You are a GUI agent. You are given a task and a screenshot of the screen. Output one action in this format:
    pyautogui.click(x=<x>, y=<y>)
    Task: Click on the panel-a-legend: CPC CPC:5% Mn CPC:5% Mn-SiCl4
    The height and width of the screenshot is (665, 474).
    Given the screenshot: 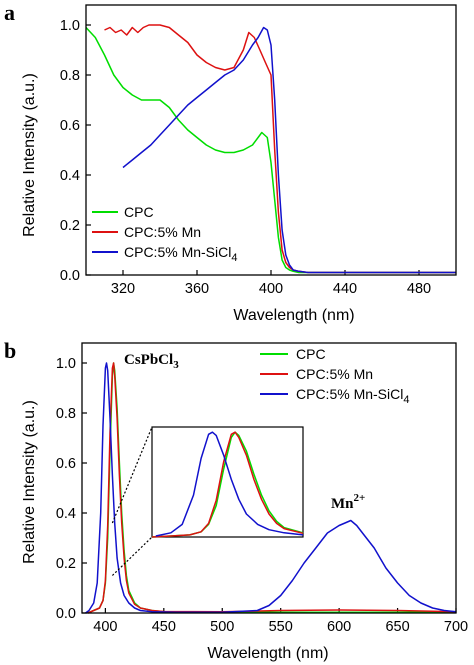 What is the action you would take?
    pyautogui.click(x=164, y=234)
    